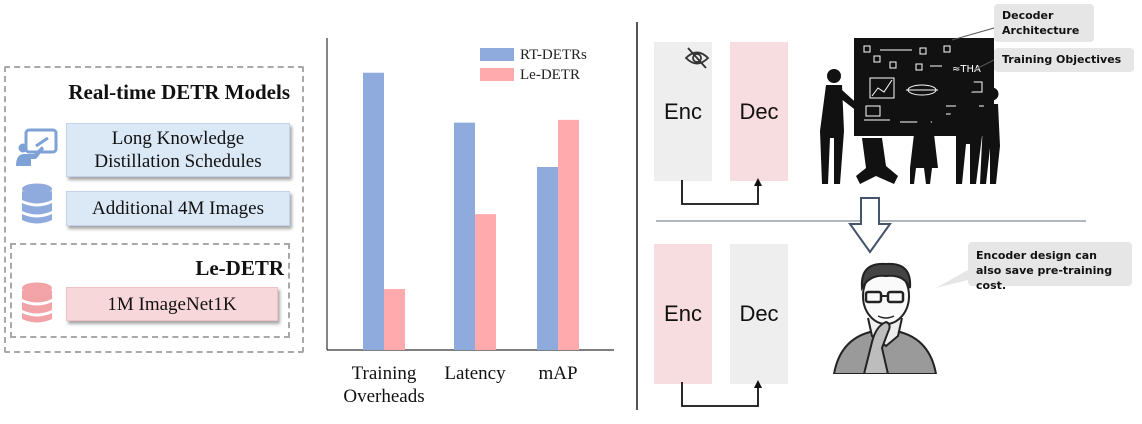  What do you see at coordinates (383, 396) in the screenshot?
I see `x-tick-label-0-1: Overheads` at bounding box center [383, 396].